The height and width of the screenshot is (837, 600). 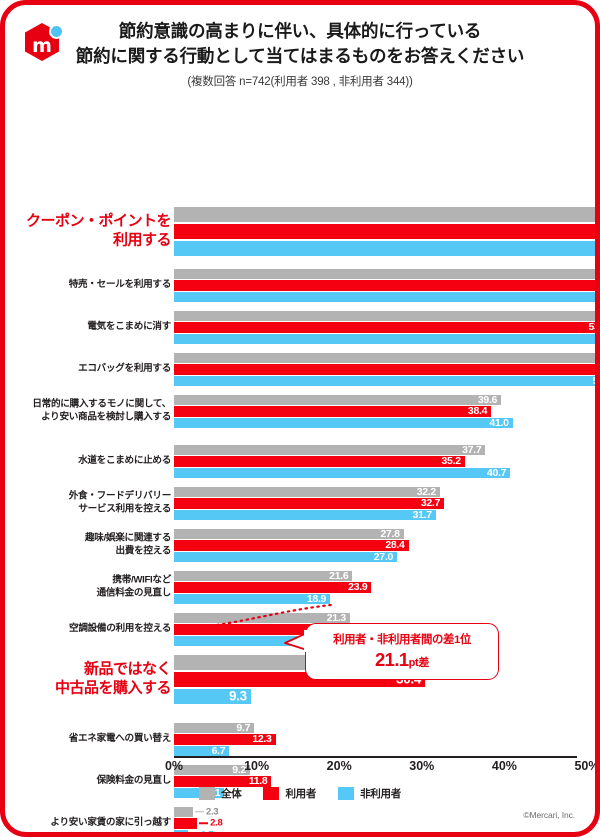 What do you see at coordinates (379, 411) in the screenshot?
I see `bar-user: 38.4` at bounding box center [379, 411].